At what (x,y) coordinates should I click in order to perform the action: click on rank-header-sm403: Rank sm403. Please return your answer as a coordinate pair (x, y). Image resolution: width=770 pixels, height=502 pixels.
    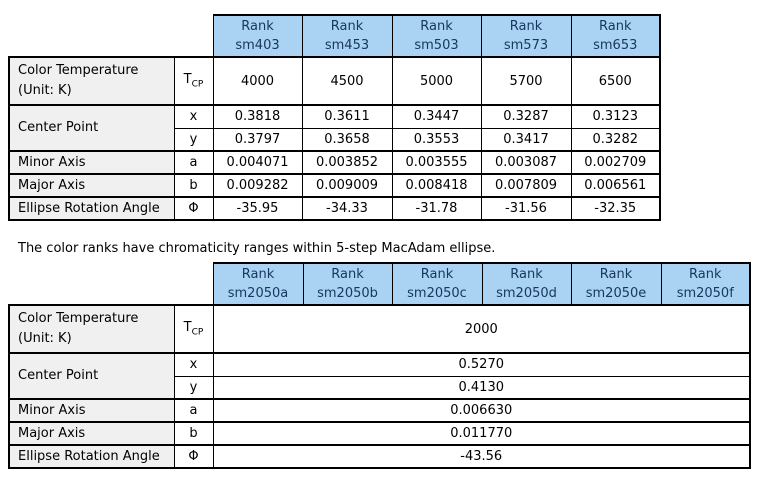
    Looking at the image, I should click on (257, 36).